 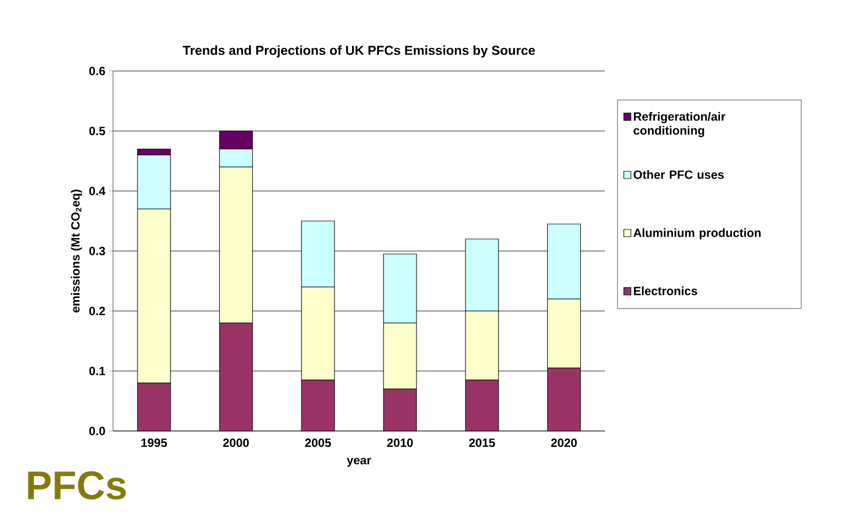 What do you see at coordinates (97, 251) in the screenshot?
I see `y-tick-label: 0.3` at bounding box center [97, 251].